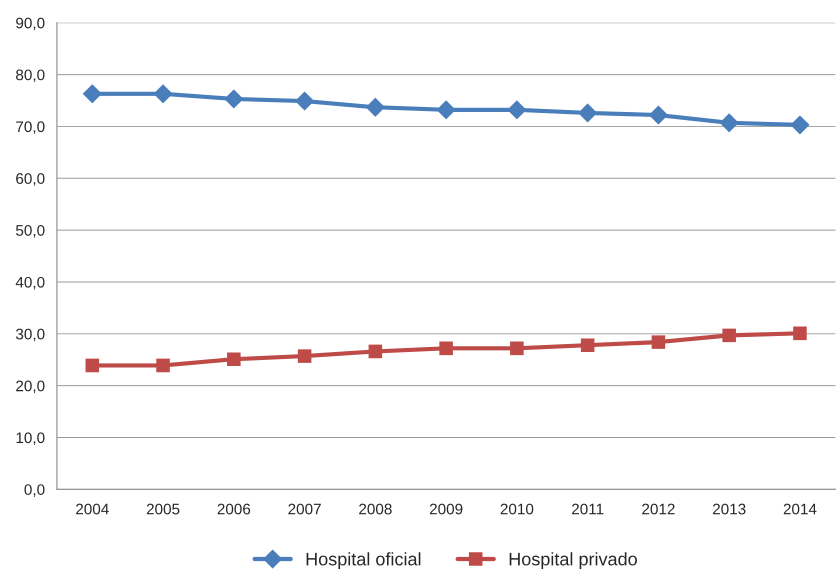 The height and width of the screenshot is (569, 837). What do you see at coordinates (92, 509) in the screenshot?
I see `x-tick-label: 2004` at bounding box center [92, 509].